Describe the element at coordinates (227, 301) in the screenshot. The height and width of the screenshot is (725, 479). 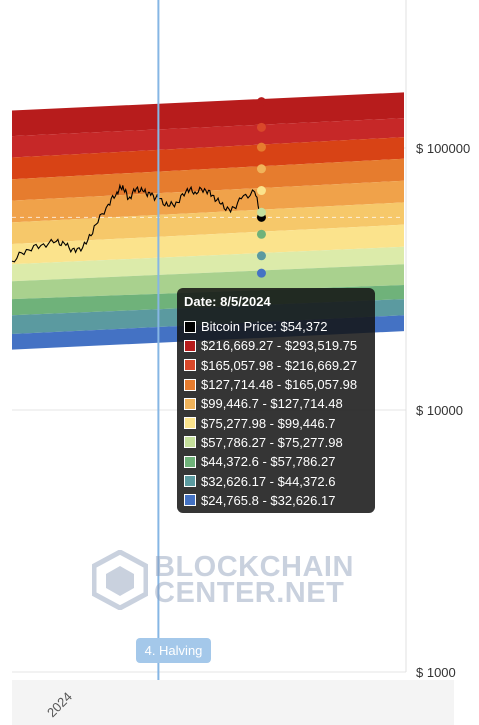
I see `tooltip-title: Date: 8/5/2024` at that location.